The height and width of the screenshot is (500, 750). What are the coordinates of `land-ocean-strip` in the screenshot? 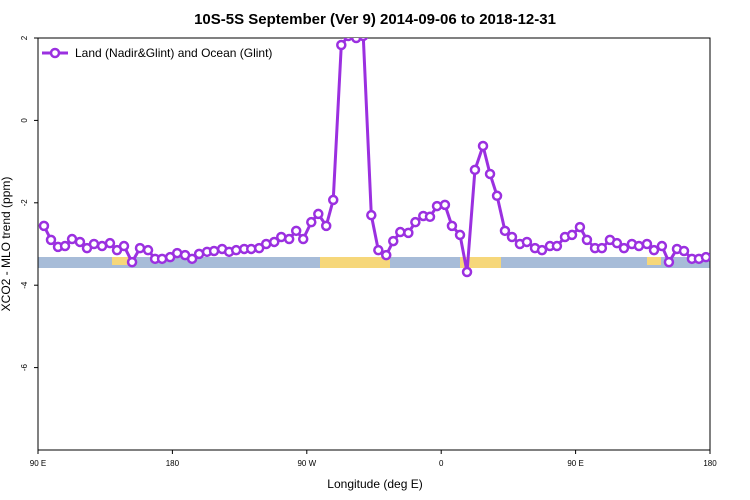 It's located at (374, 262).